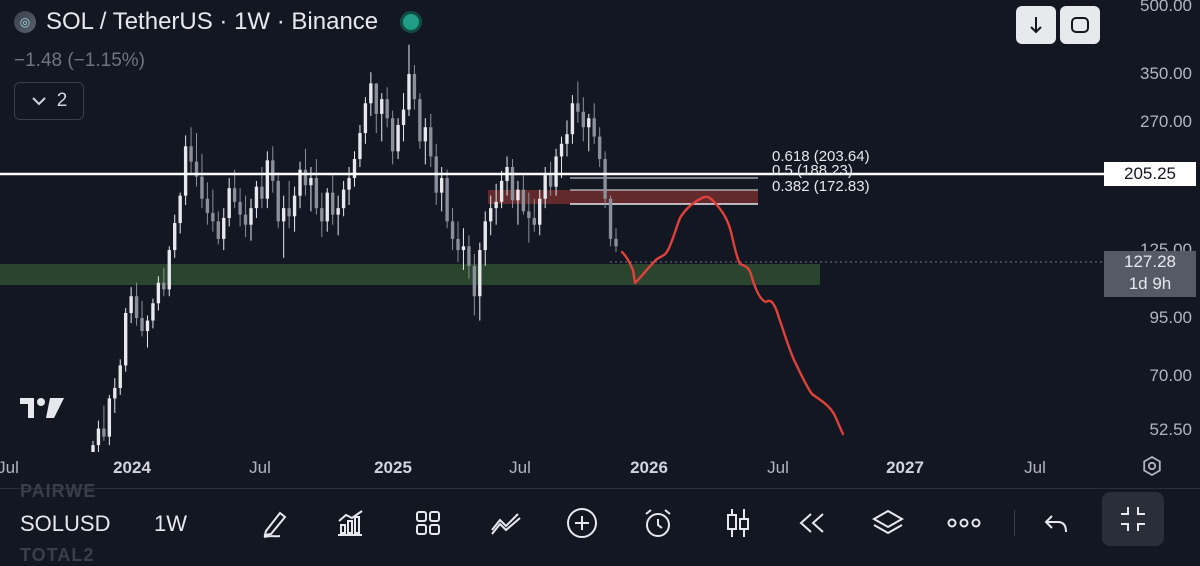 The width and height of the screenshot is (1200, 566). Describe the element at coordinates (905, 467) in the screenshot. I see `date-tick: 2027` at that location.